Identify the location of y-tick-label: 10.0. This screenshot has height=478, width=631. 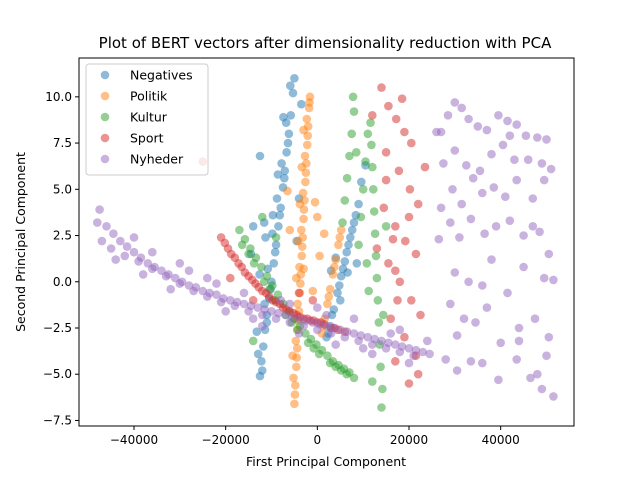
(58, 97).